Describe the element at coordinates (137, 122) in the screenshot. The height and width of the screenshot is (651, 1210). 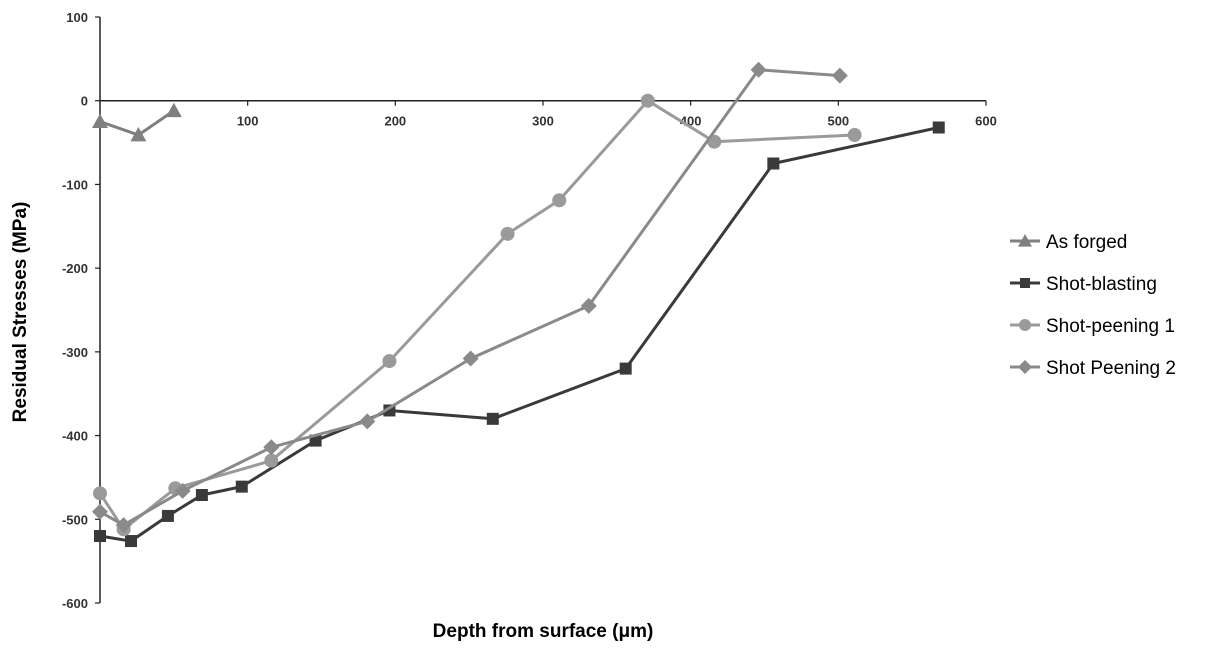
I see `series-triangle` at that location.